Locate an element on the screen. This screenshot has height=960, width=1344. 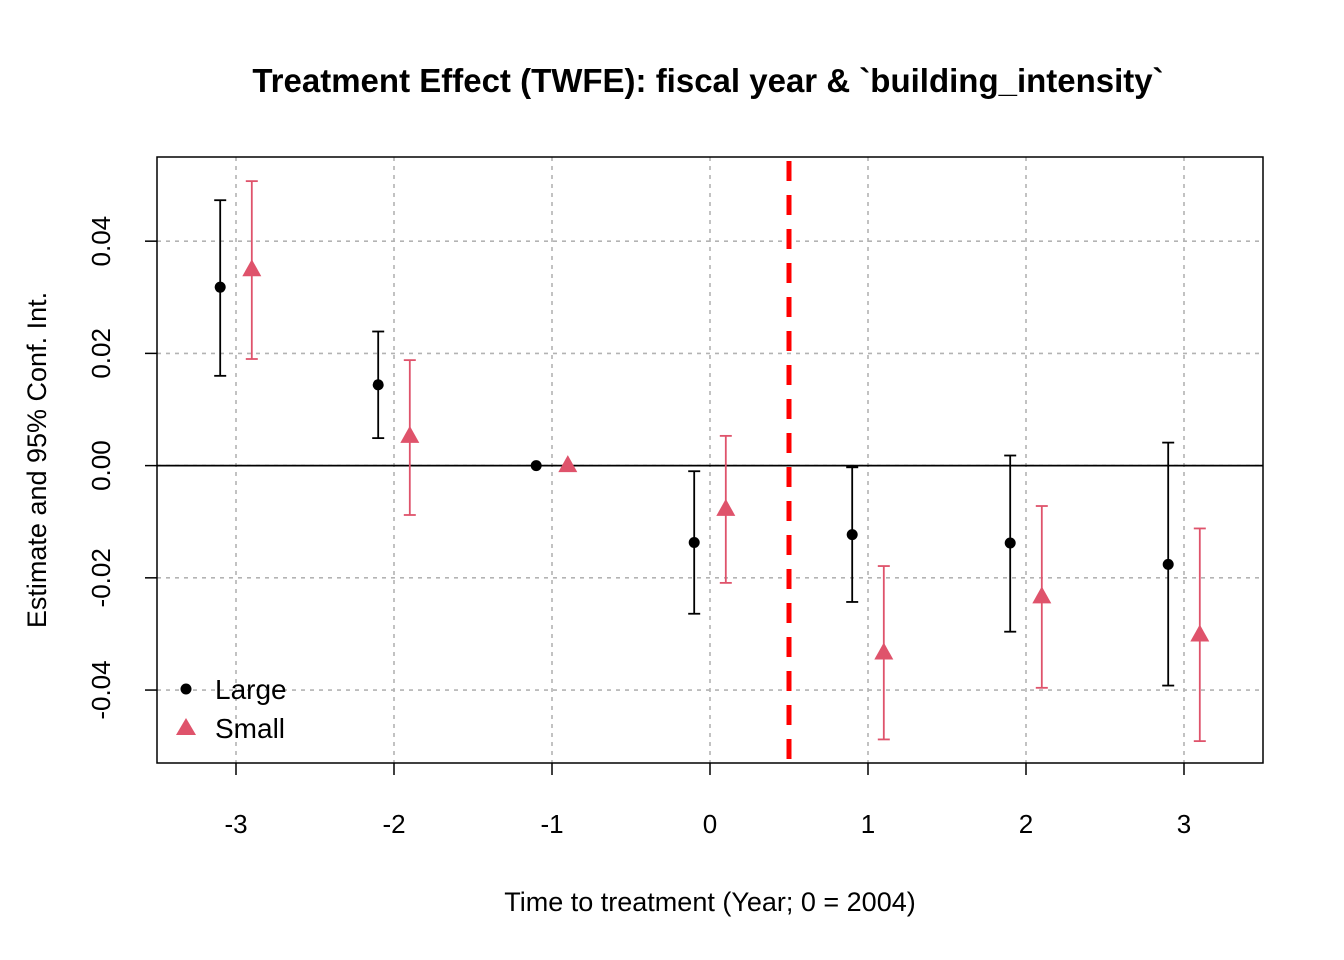
x-axis-label: Time to treatment (Year; 0 = 2004) is located at coordinates (709, 902).